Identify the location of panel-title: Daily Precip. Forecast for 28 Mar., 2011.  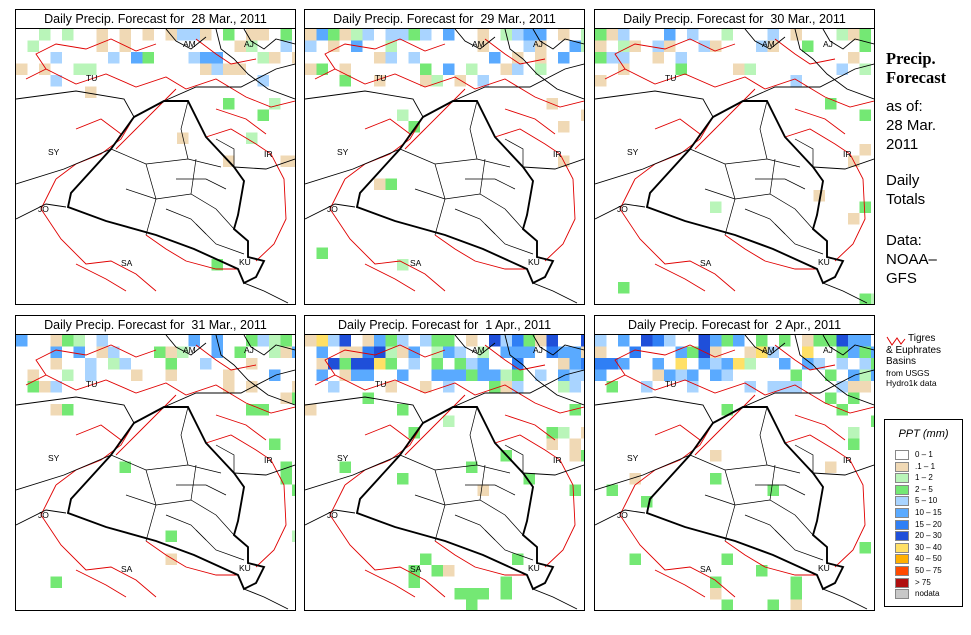
(155, 19).